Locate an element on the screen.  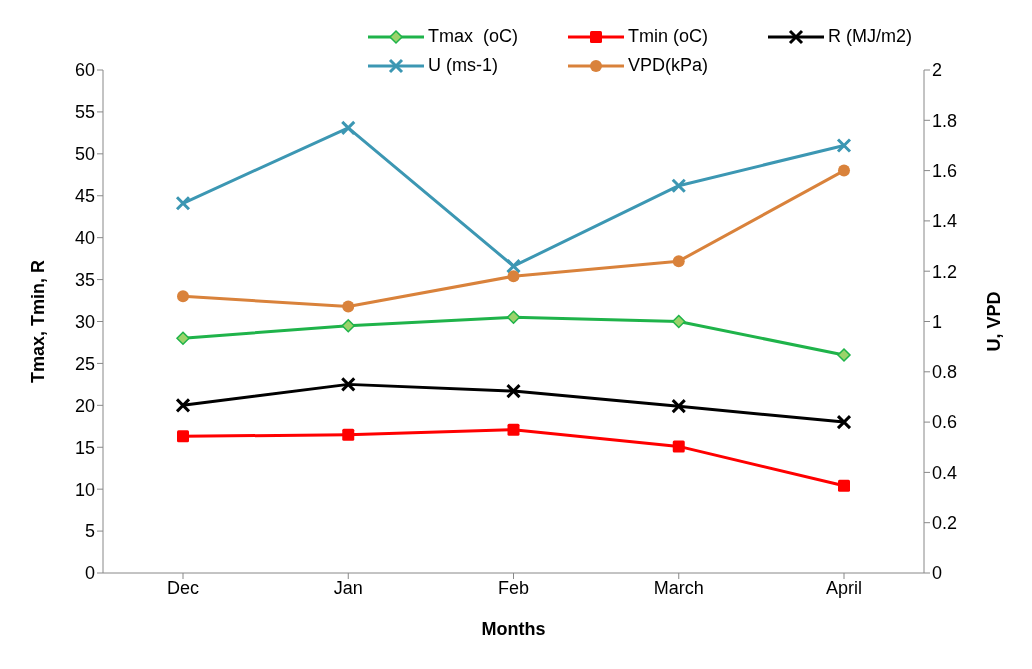
y2-tick-label: 1.2 is located at coordinates (945, 271).